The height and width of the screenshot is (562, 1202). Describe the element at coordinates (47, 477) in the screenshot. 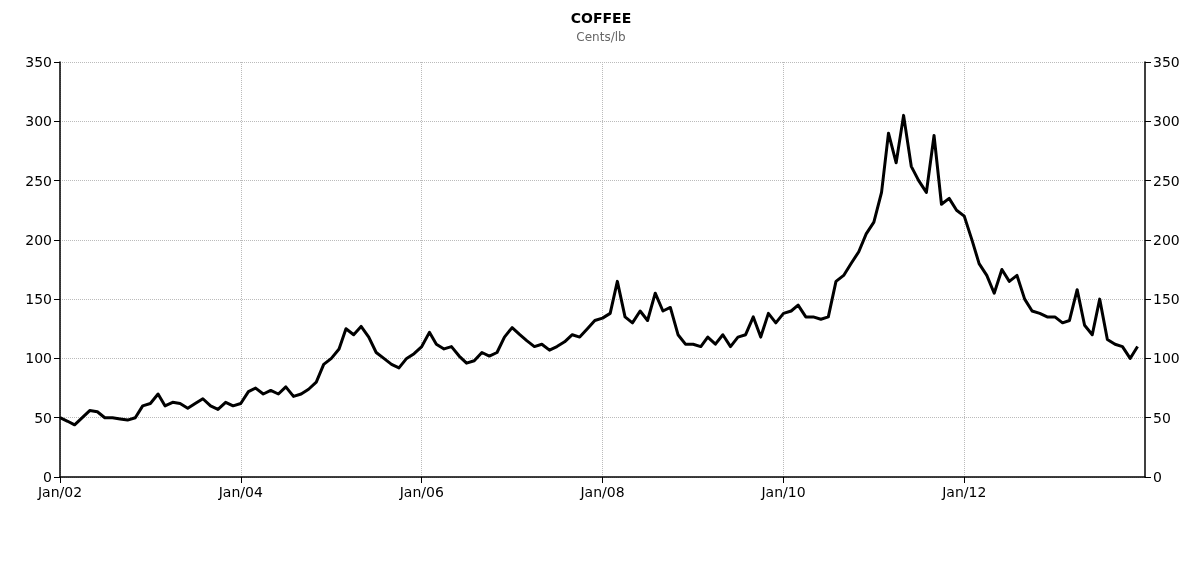

I see `y-tick-label: 0` at that location.